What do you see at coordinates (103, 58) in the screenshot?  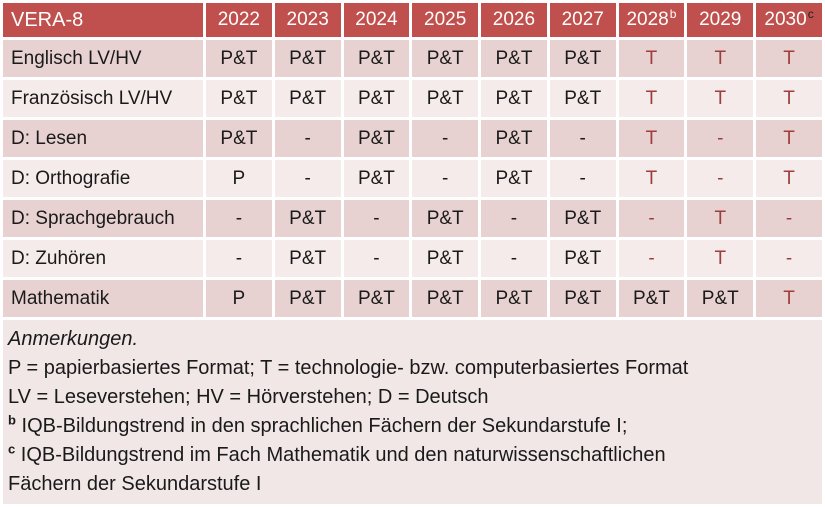 I see `row-label: Englisch LV/HV` at bounding box center [103, 58].